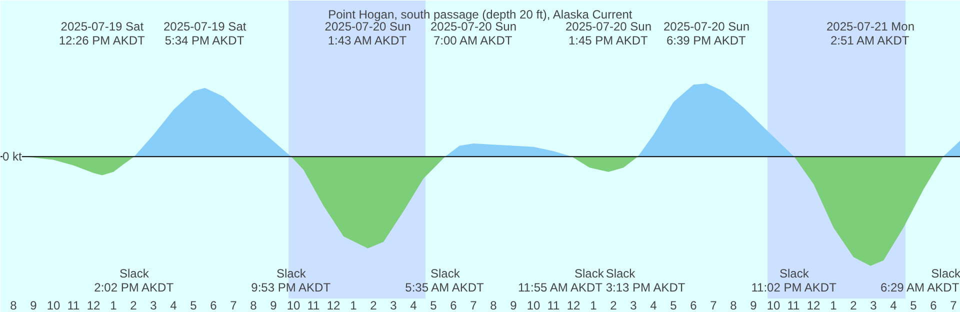  I want to click on text: Slack 11:02 PM AKDT, so click(794, 280).